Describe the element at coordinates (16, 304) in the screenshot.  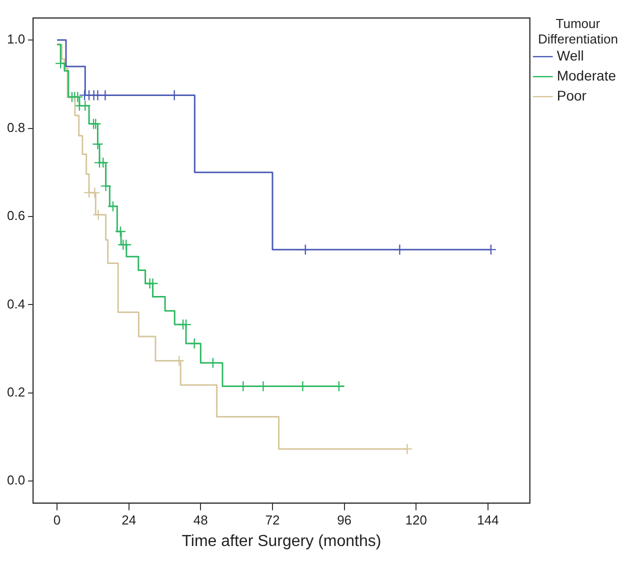
I see `y-tick-label: 0.4` at that location.